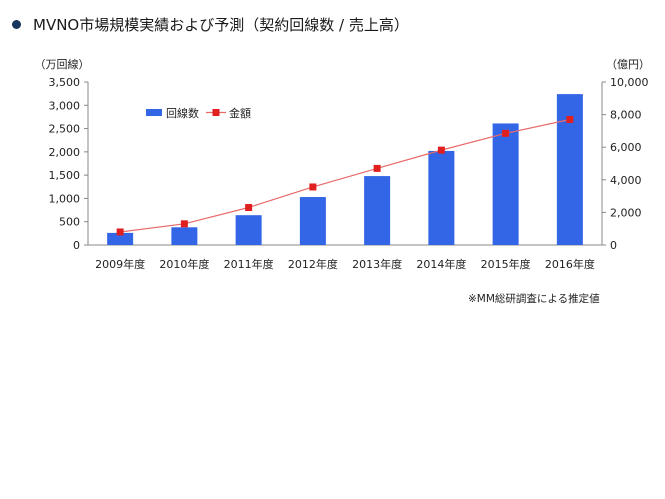 The image size is (665, 499). What do you see at coordinates (65, 198) in the screenshot?
I see `left-tick-label: 1,000` at bounding box center [65, 198].